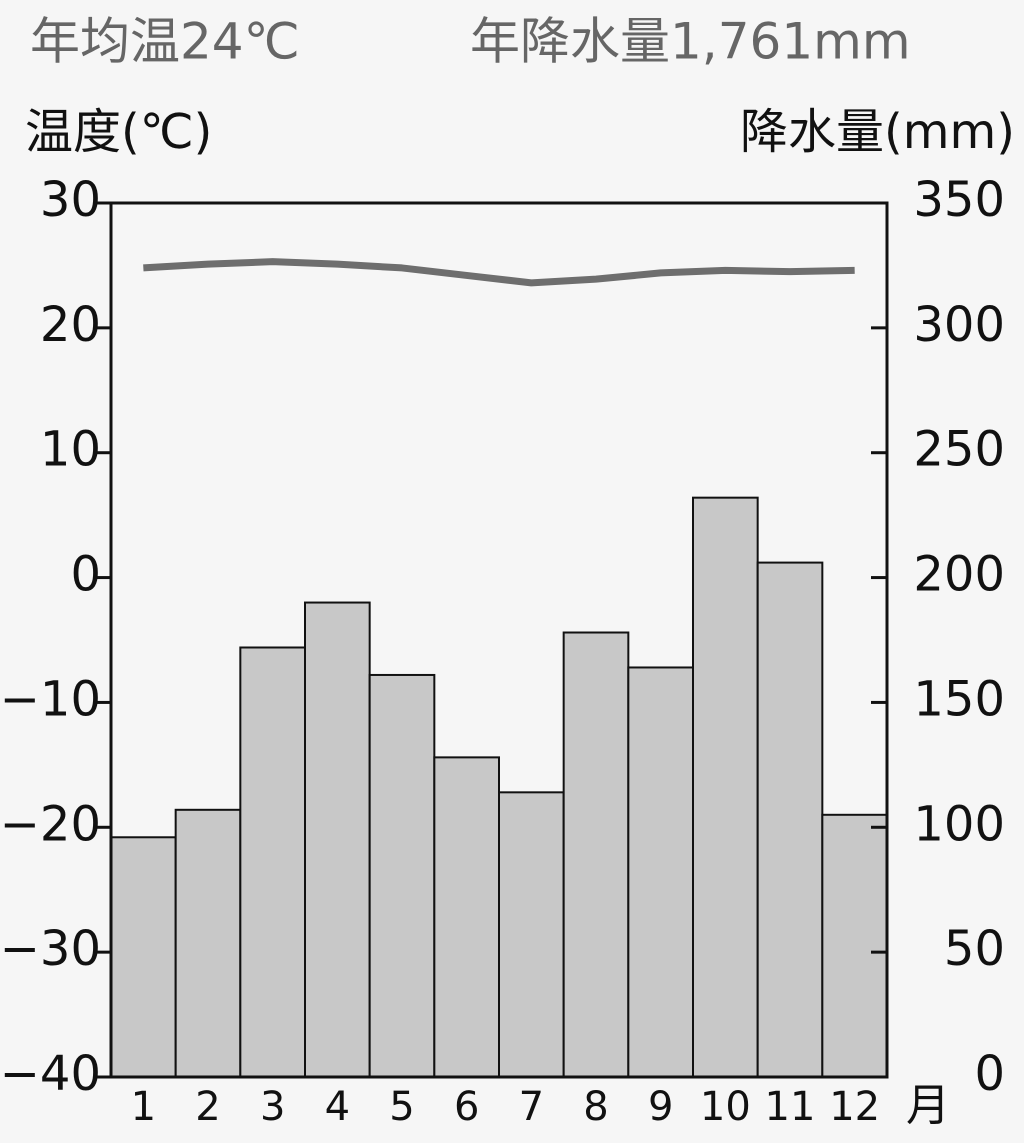  Describe the element at coordinates (854, 1107) in the screenshot. I see `x-tick-label: 12` at that location.